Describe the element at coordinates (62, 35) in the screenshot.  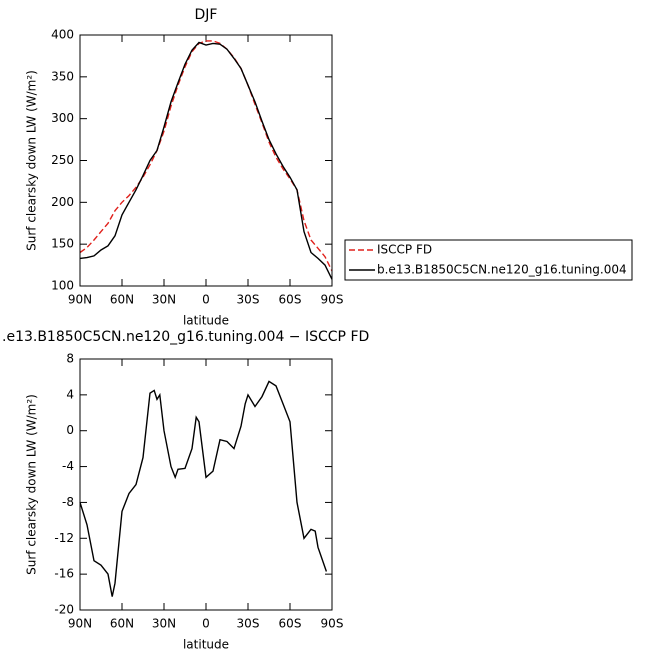
I see `y-tick-label: 400` at that location.